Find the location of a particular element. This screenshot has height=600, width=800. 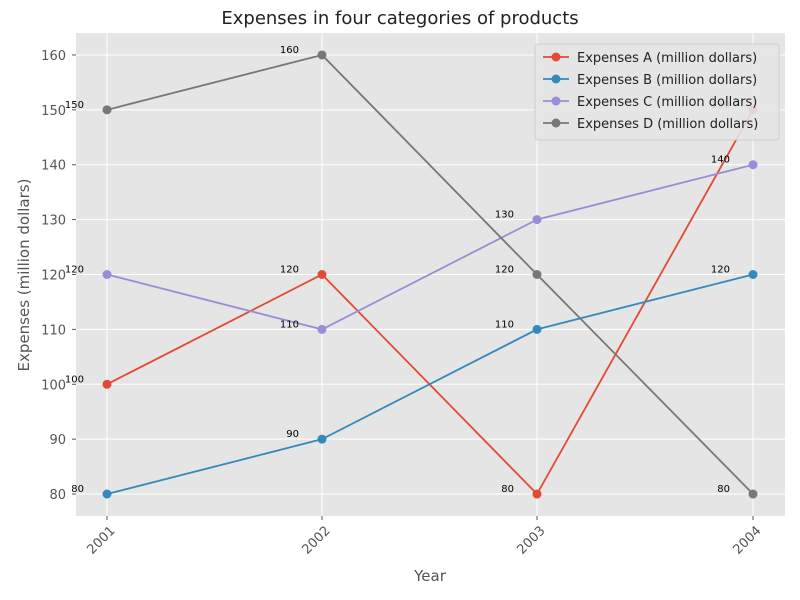

y-tick-label: 110 is located at coordinates (53, 330).